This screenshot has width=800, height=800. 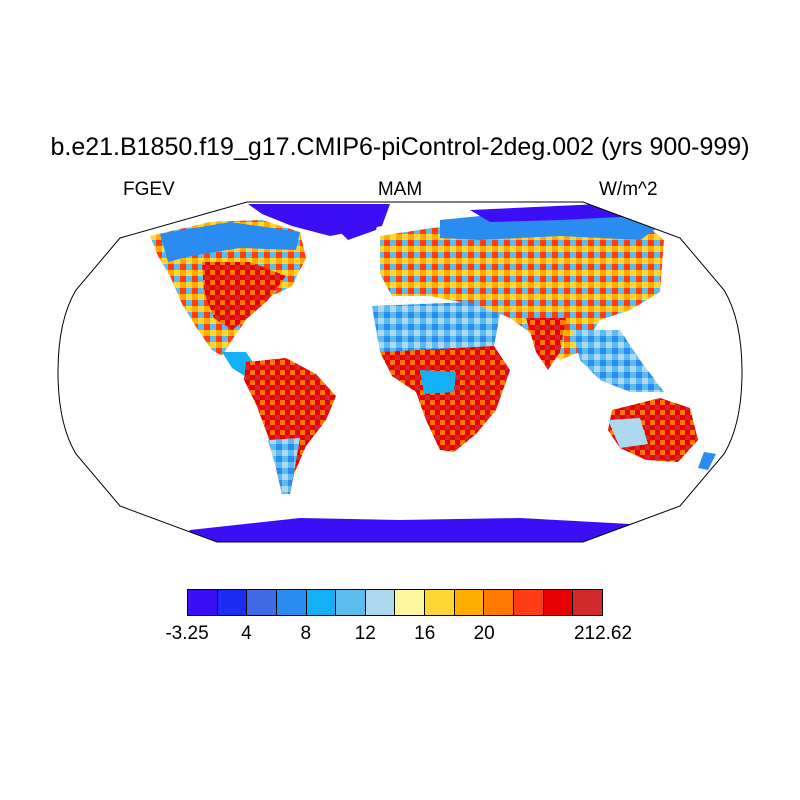 I want to click on colorbar, so click(x=395, y=602).